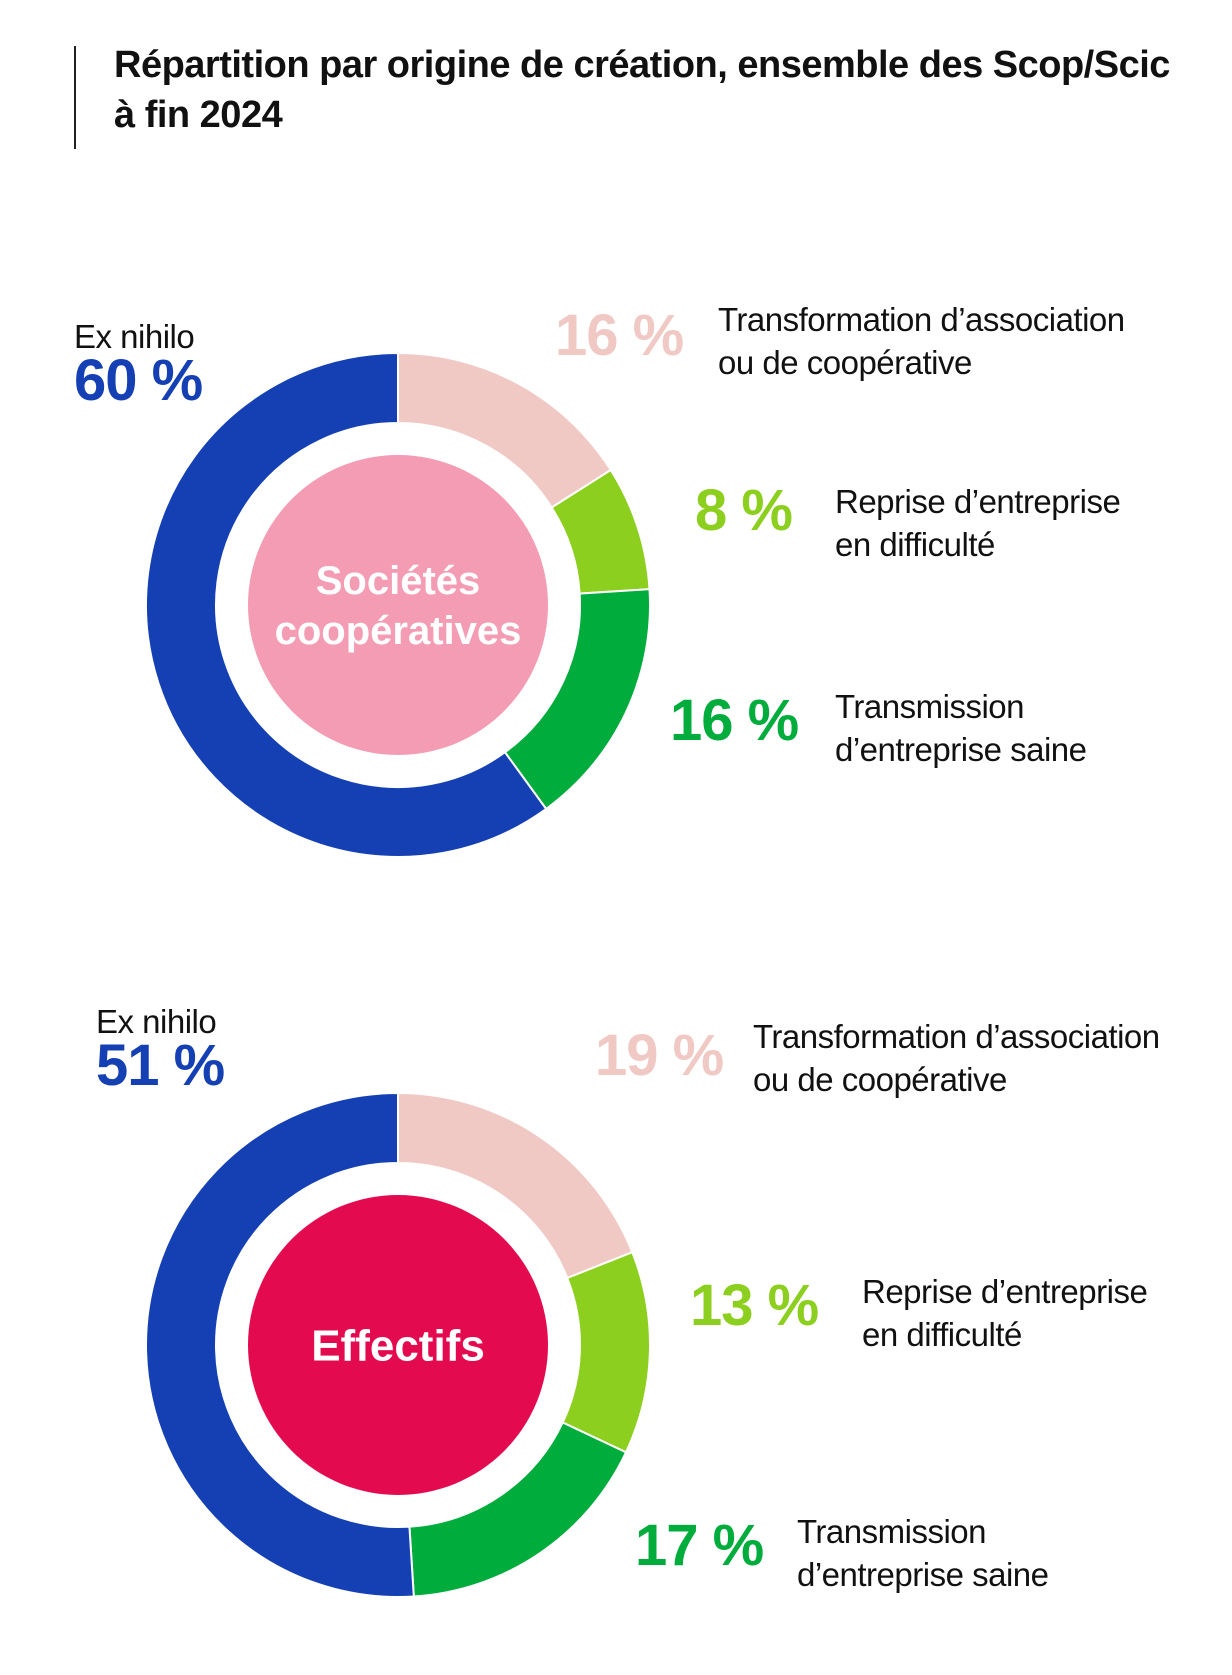 Image resolution: width=1232 pixels, height=1675 pixels. What do you see at coordinates (138, 380) in the screenshot?
I see `value-label-ex-nihilo: 60 %` at bounding box center [138, 380].